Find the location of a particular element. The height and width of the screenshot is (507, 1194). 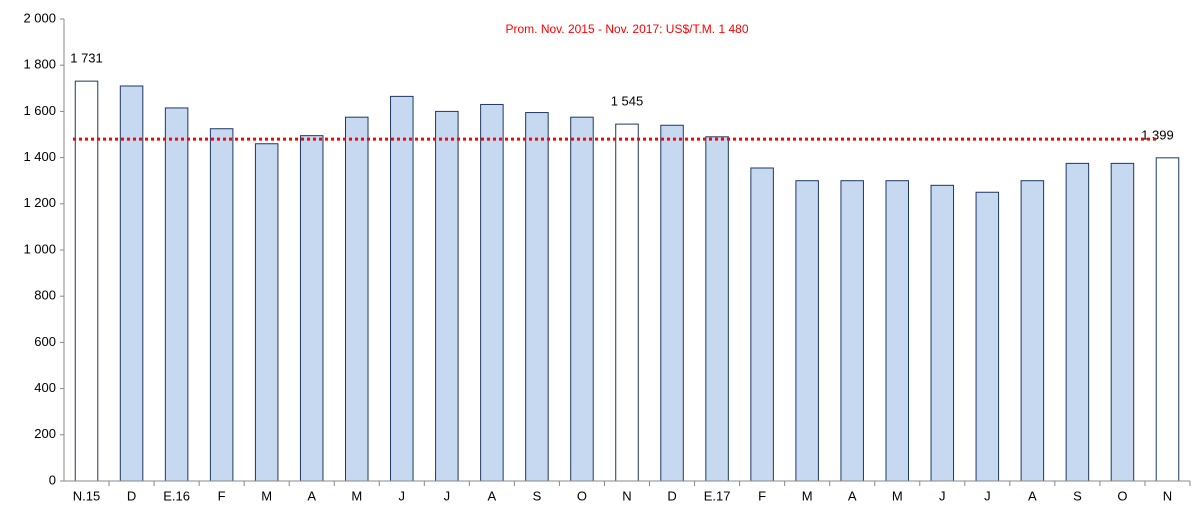

y-tick-label: 2 000 is located at coordinates (39, 17).